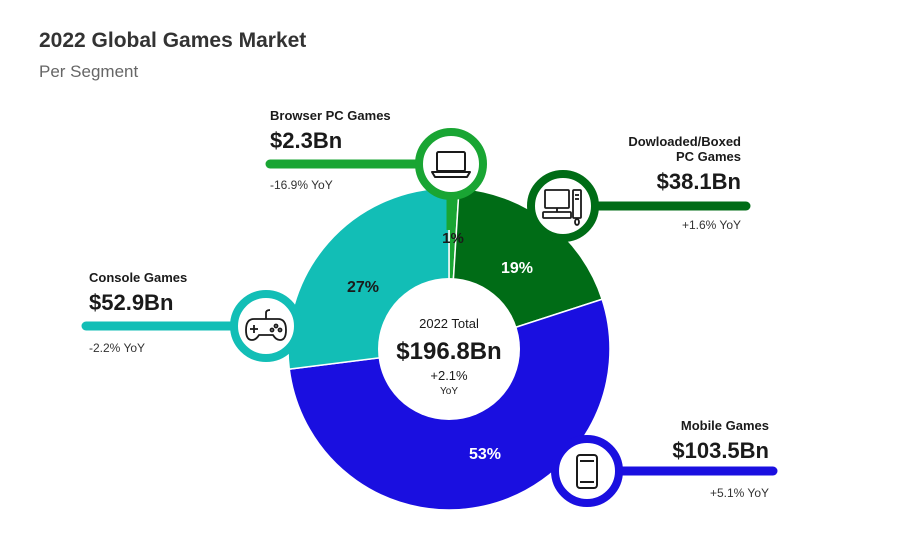 The height and width of the screenshot is (540, 904). Describe the element at coordinates (684, 141) in the screenshot. I see `segment-name-downloaded-line1: Dowloaded/Boxed` at that location.